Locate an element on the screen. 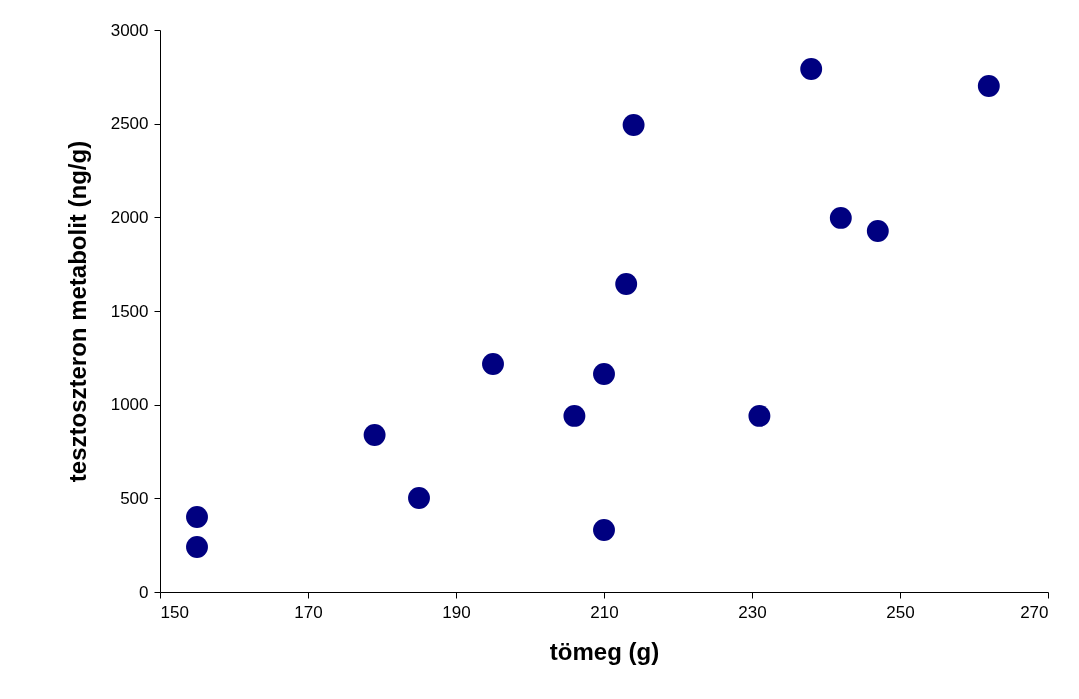 This screenshot has height=699, width=1079. x-tick-label: 230 is located at coordinates (752, 612).